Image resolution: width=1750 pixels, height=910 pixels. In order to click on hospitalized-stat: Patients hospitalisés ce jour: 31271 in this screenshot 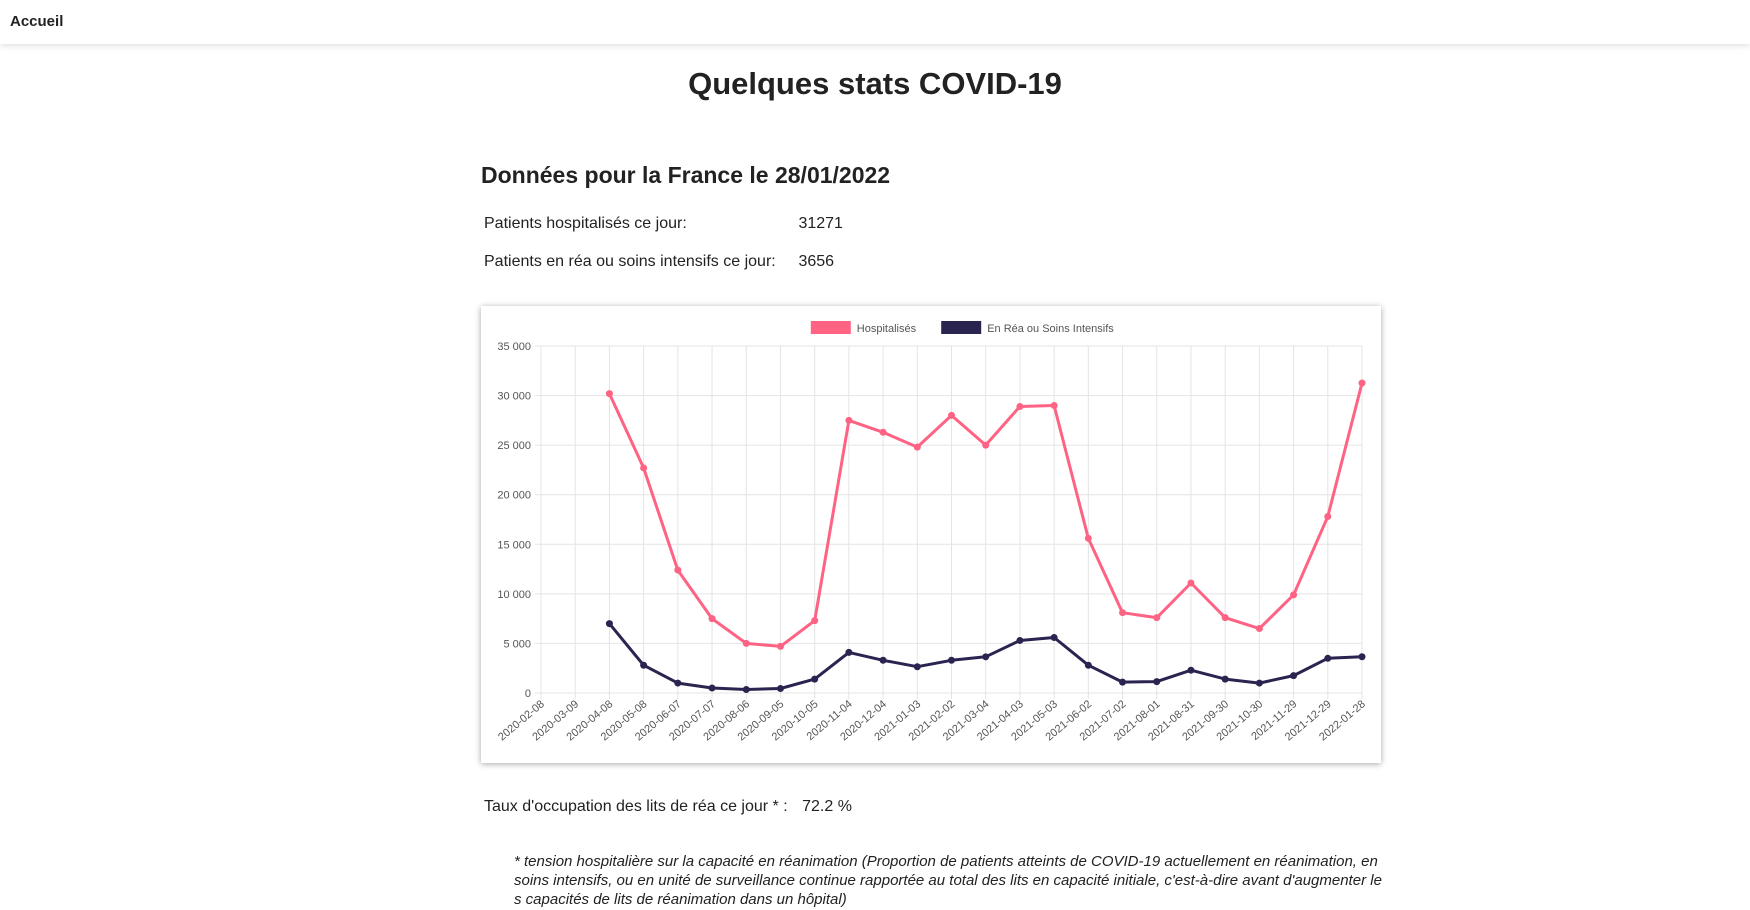, I will do `click(663, 224)`.